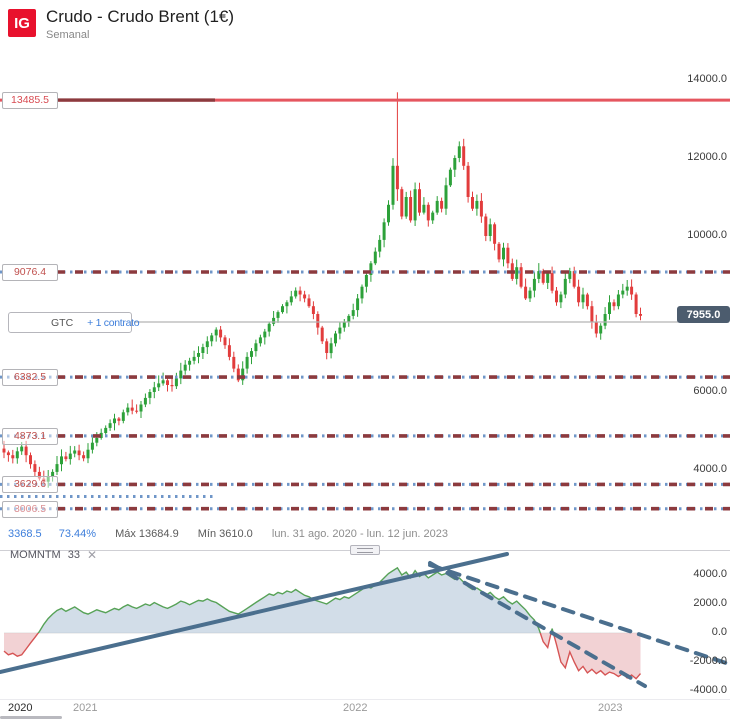  I want to click on order-ticket-button: GTC + 1 contrato, so click(74, 322).